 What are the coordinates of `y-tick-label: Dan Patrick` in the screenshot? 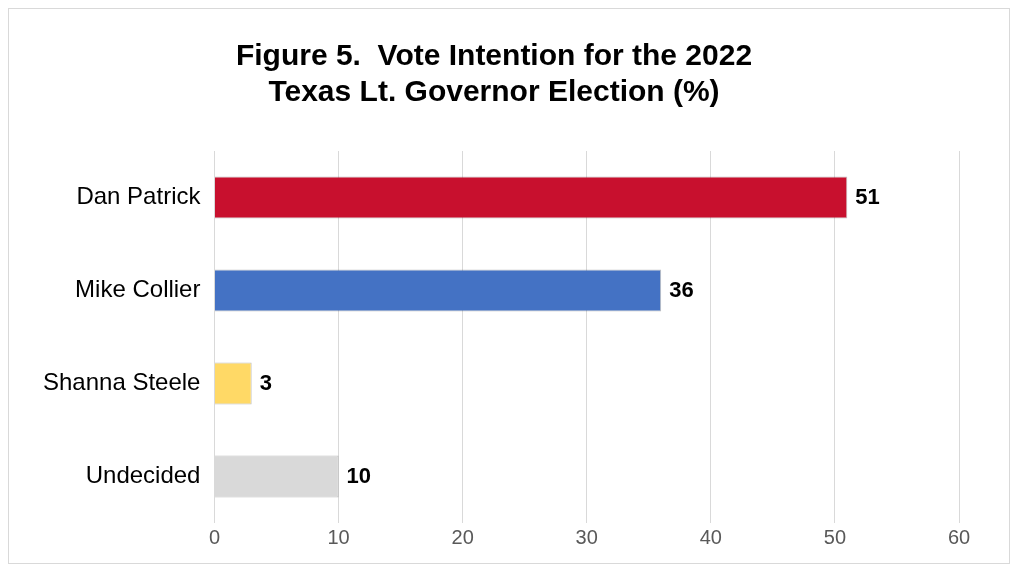 It's located at (139, 196).